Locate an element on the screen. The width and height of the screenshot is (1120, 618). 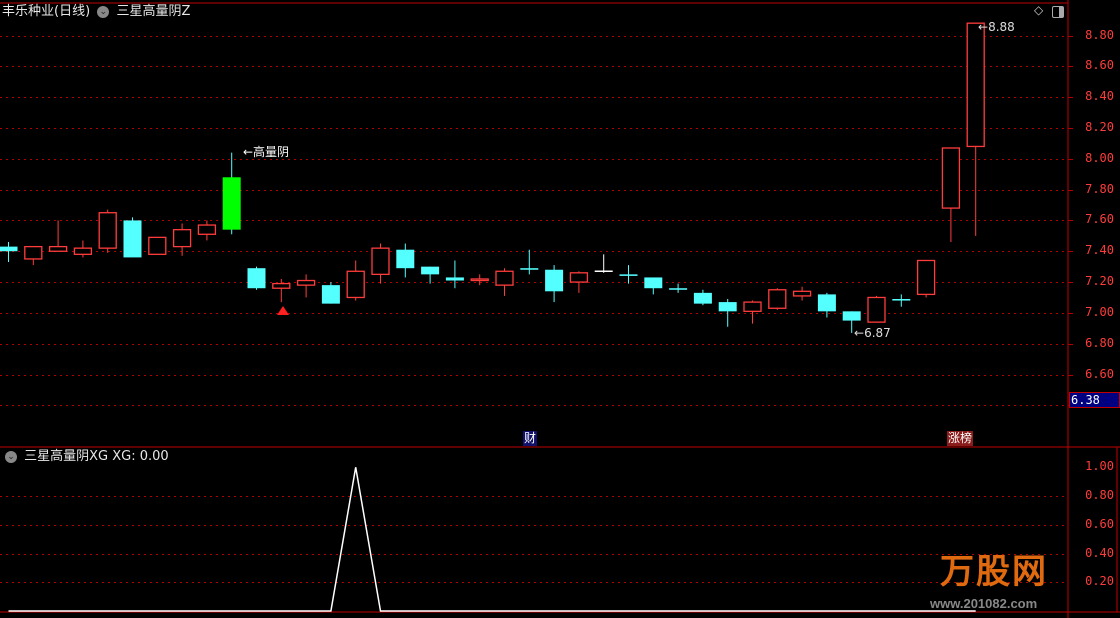
lower-panel-header: ⌄ 三星高量阴XG XG: 0.00 is located at coordinates (85, 457).